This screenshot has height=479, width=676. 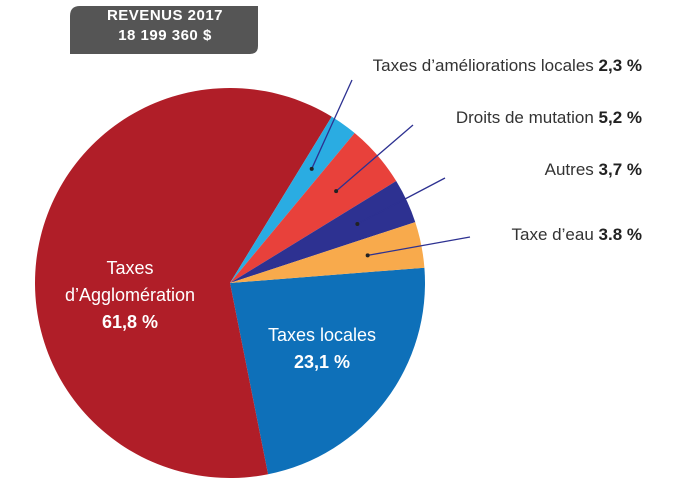 I want to click on value-label: 5,2 %, so click(x=620, y=117).